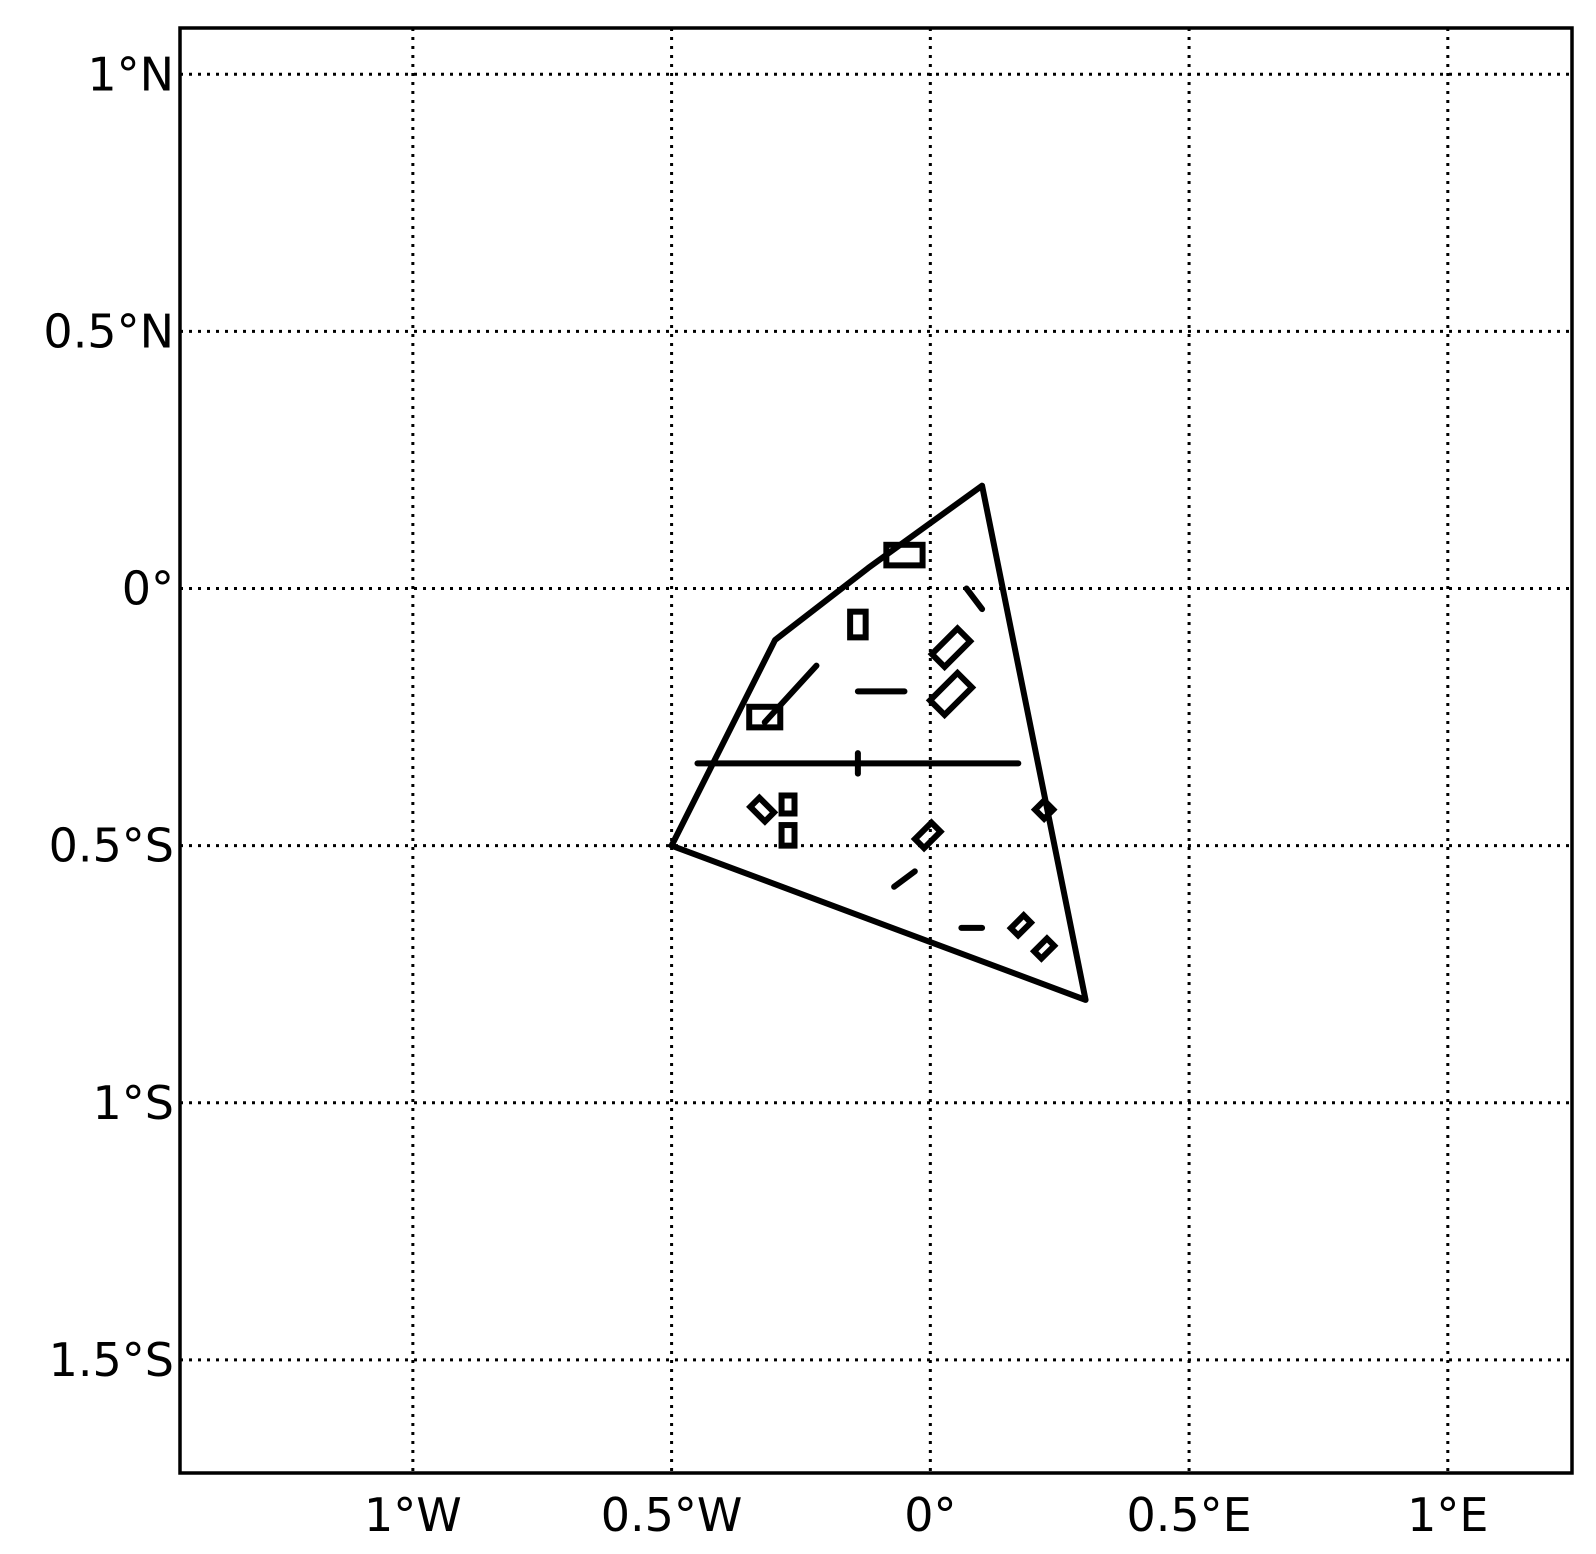  Describe the element at coordinates (111, 846) in the screenshot. I see `y-tick-label: 0.5°S` at that location.